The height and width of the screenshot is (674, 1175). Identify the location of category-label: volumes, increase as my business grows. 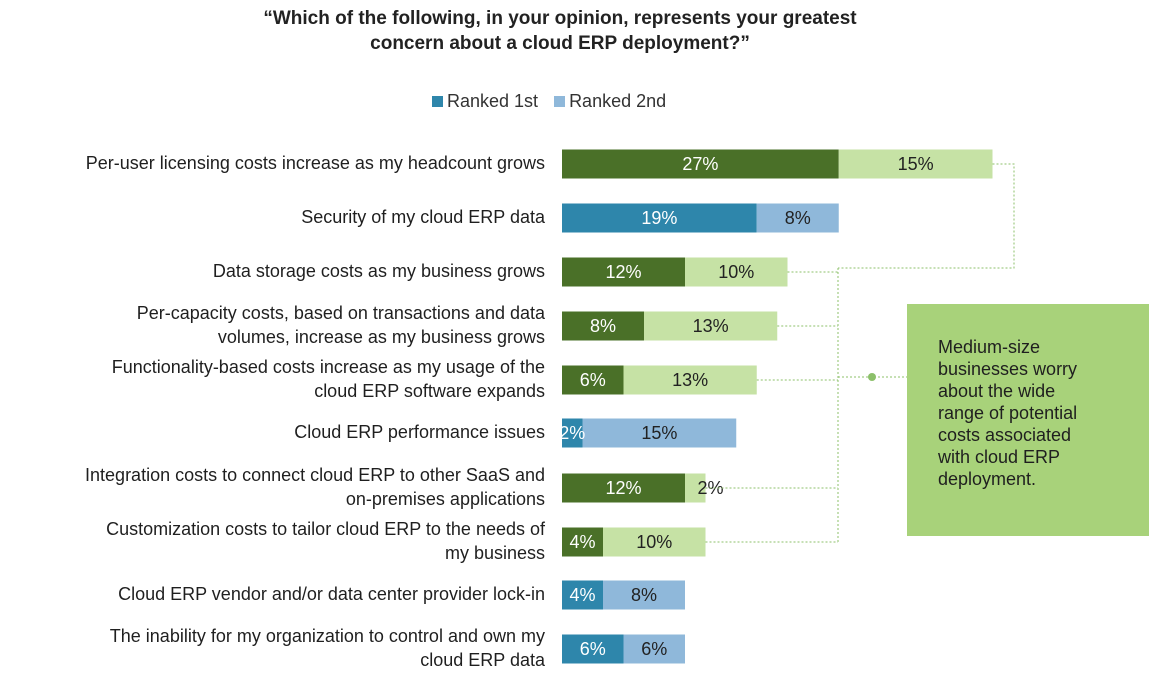
(381, 337).